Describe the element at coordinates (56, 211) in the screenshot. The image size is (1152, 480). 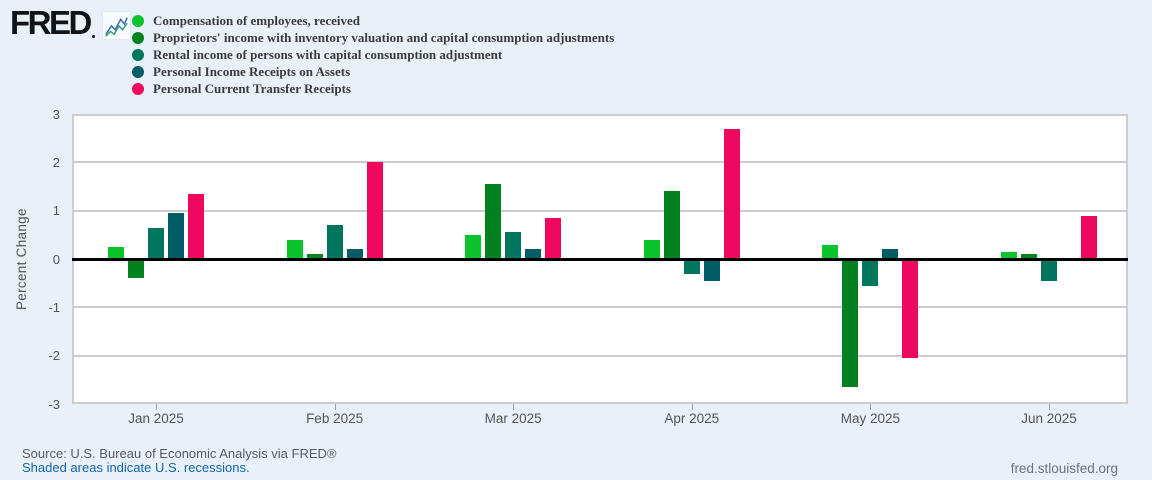
I see `y-tick-label-1: 1` at that location.